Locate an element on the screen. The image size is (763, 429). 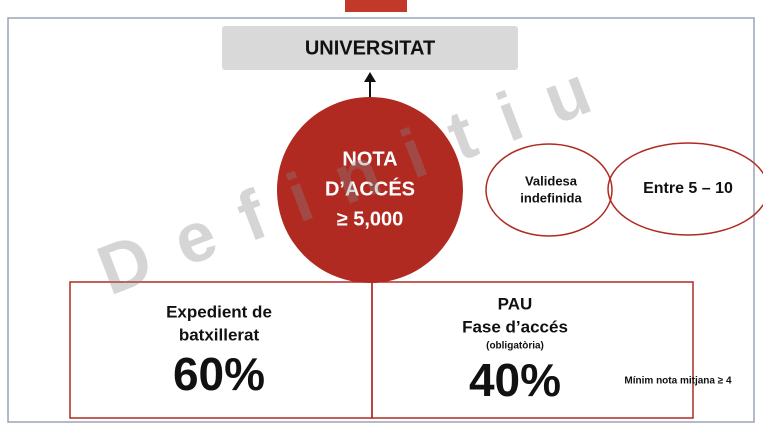
ellipse-right is located at coordinates (685, 189).